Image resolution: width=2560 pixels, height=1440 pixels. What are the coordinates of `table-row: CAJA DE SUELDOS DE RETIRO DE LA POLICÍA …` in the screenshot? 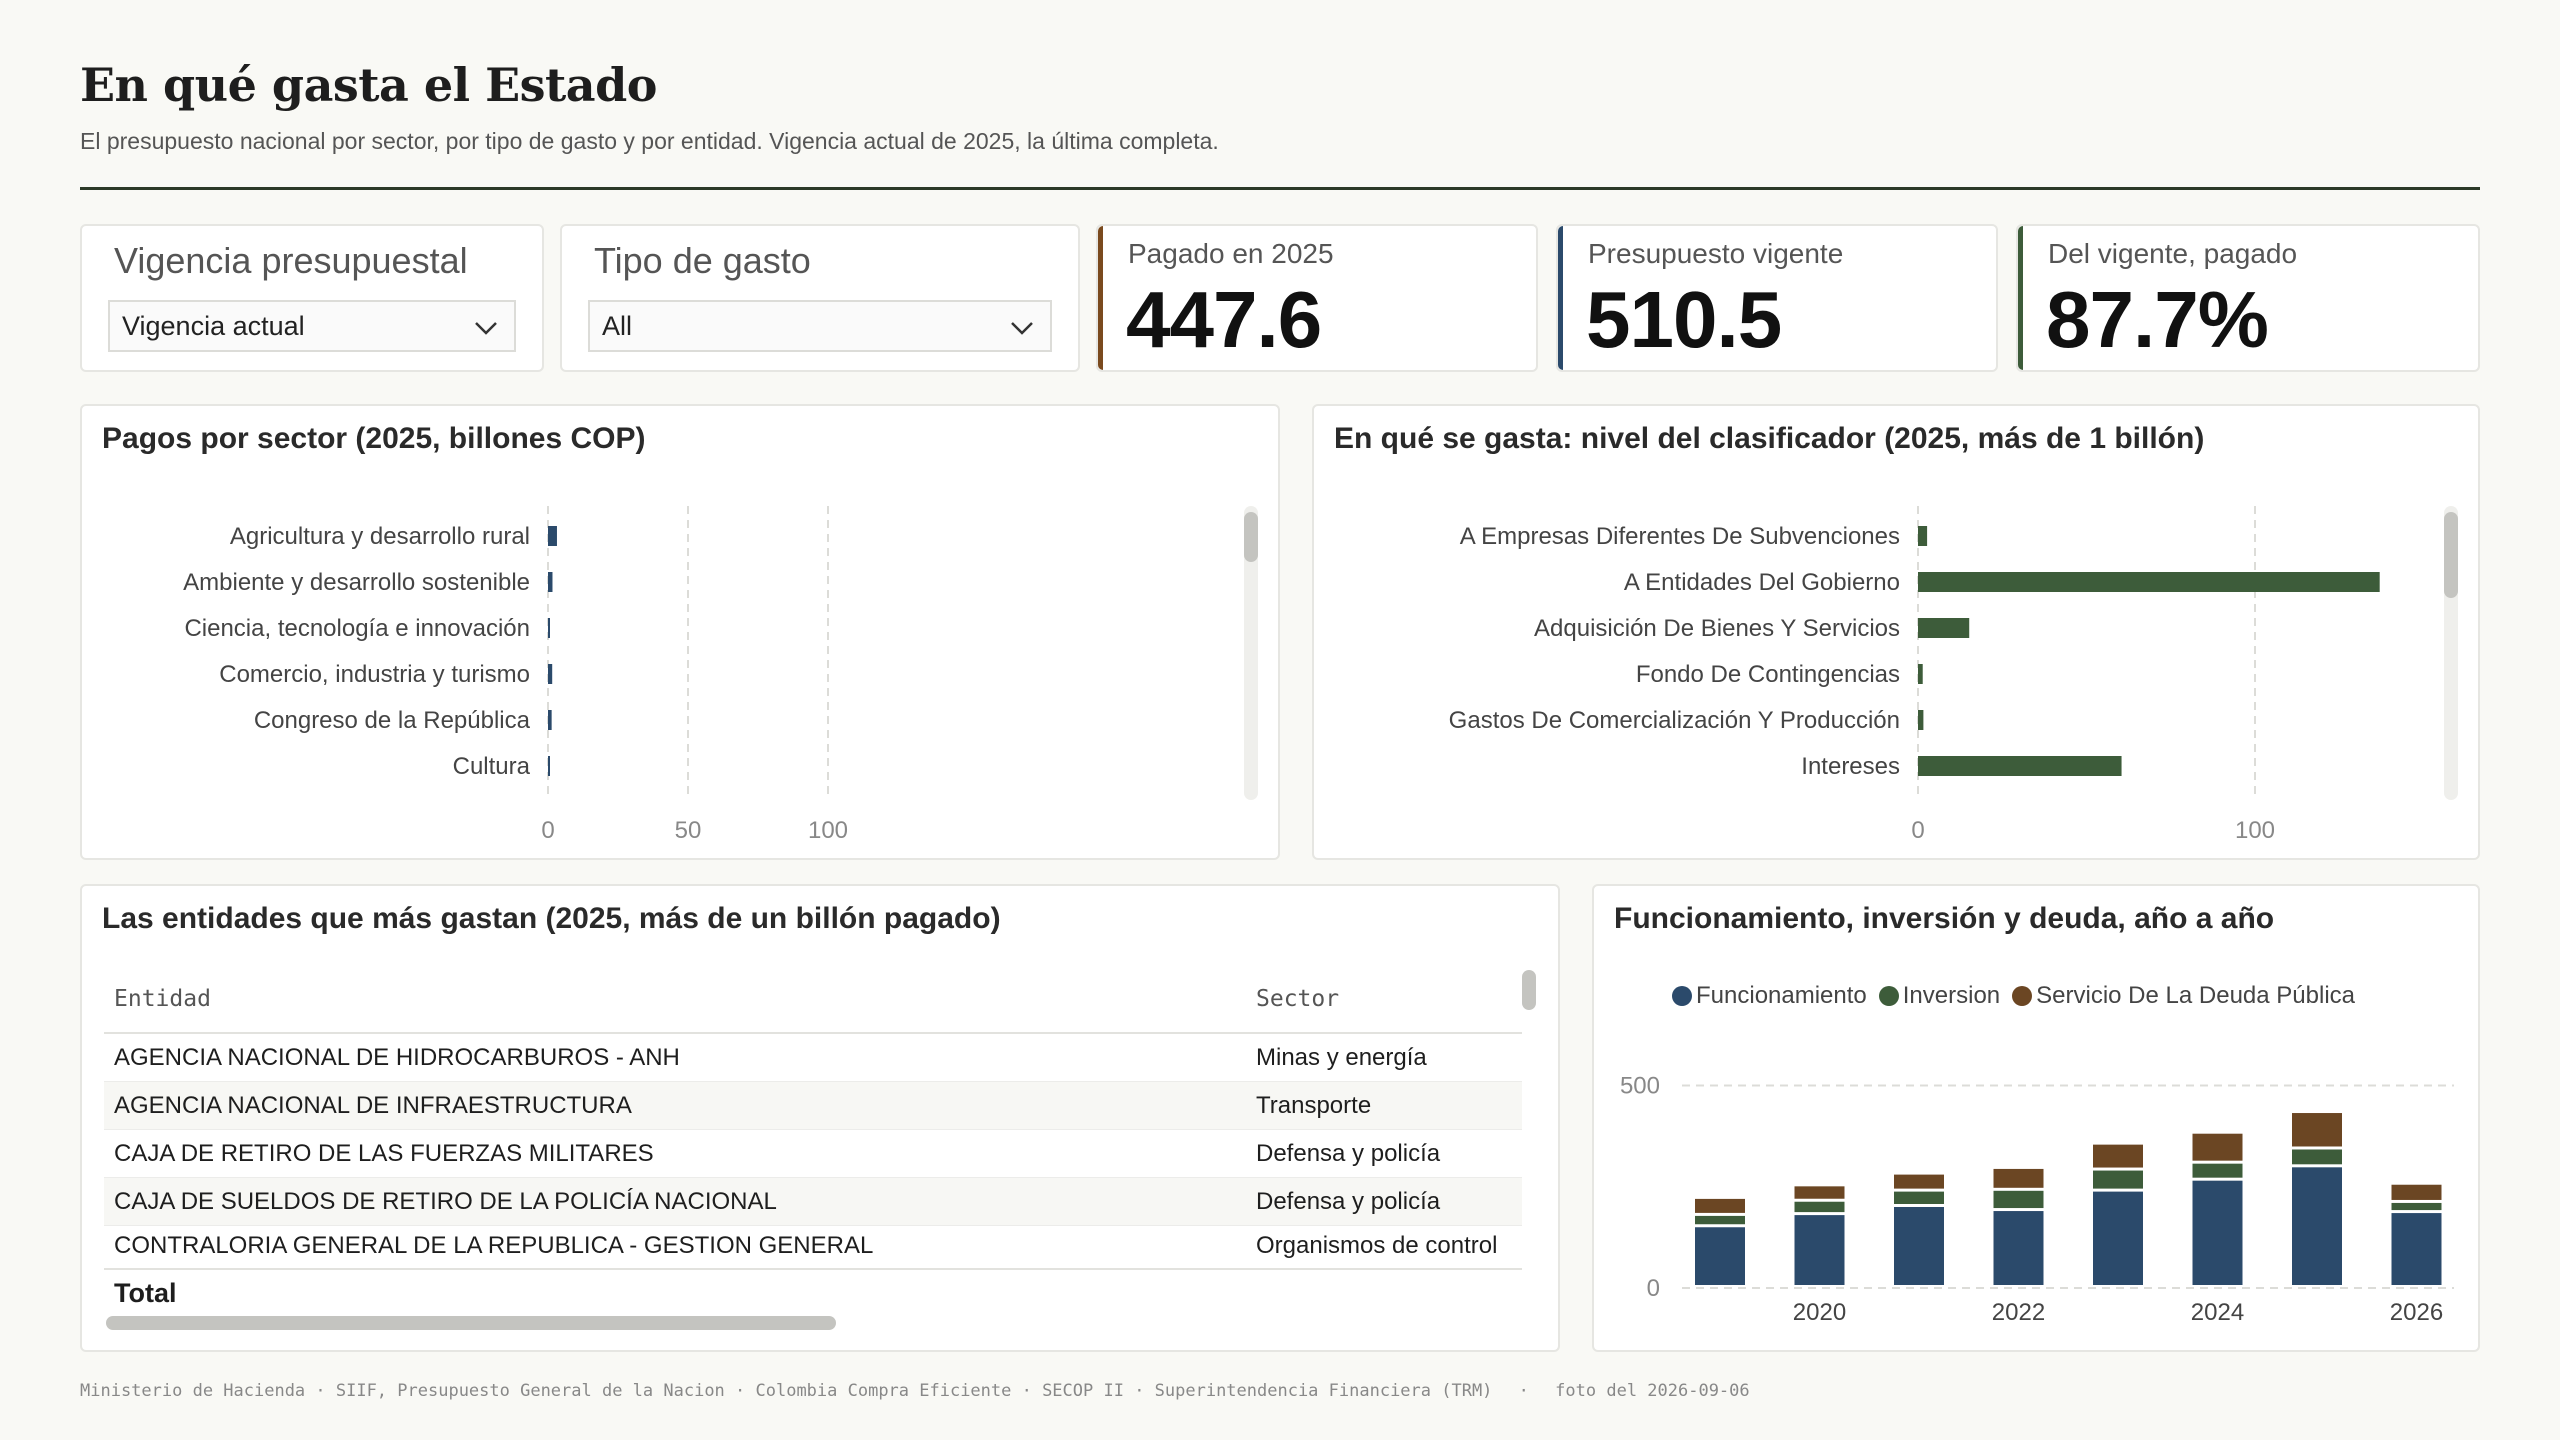 It's located at (813, 1202).